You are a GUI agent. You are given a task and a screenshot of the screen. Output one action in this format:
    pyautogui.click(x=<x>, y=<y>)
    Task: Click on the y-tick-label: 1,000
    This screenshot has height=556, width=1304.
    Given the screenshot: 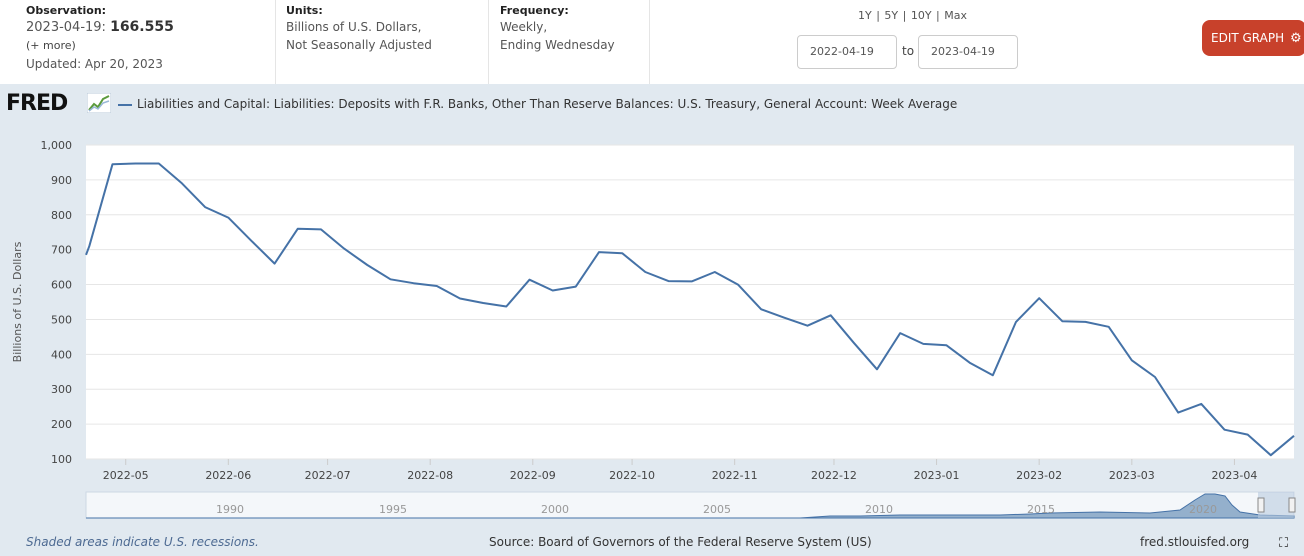 What is the action you would take?
    pyautogui.click(x=57, y=145)
    